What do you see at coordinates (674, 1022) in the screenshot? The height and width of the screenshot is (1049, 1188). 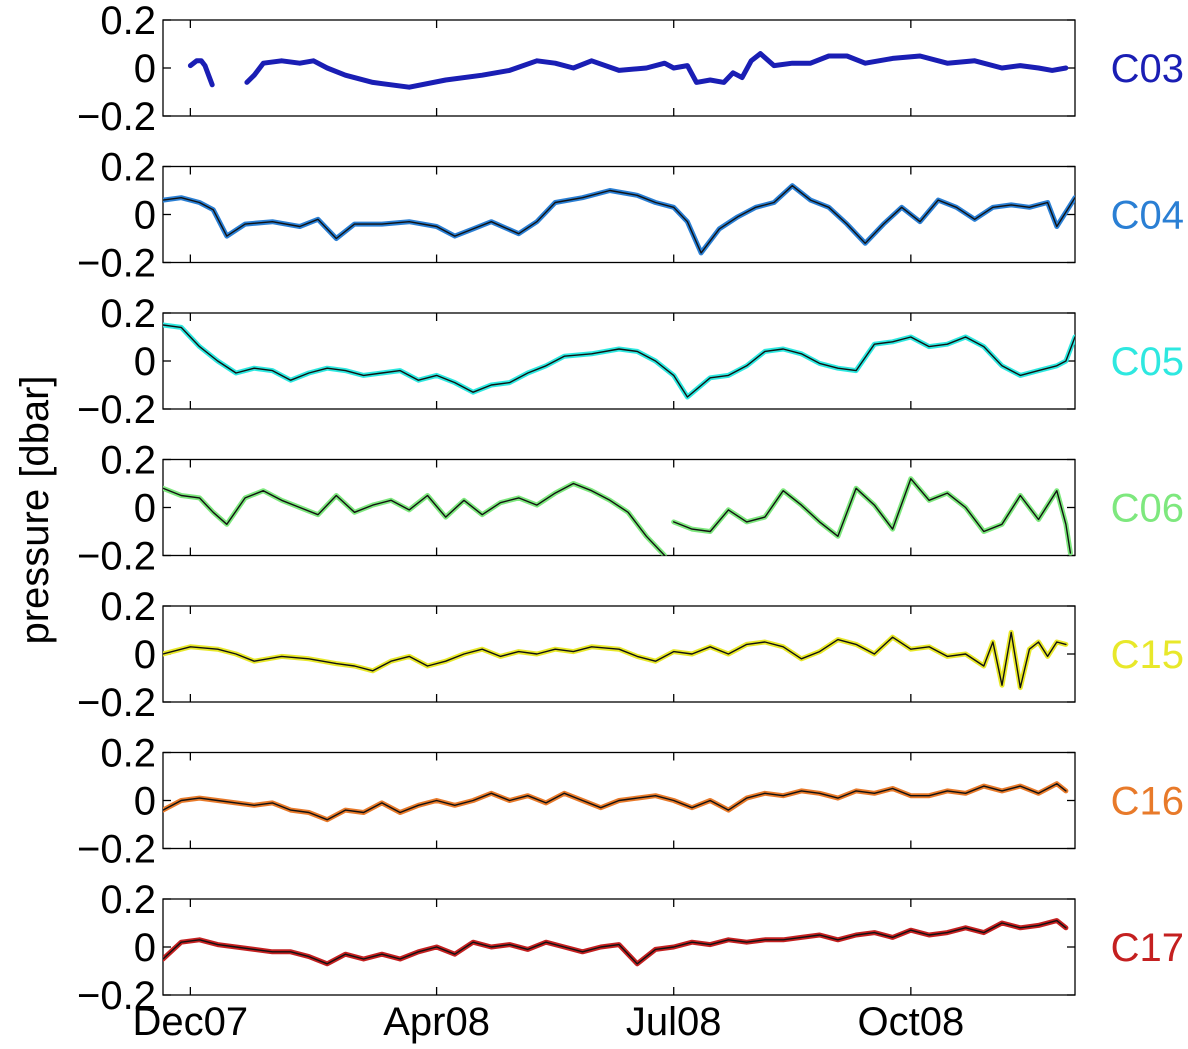 I see `x-tick-label: Jul08` at bounding box center [674, 1022].